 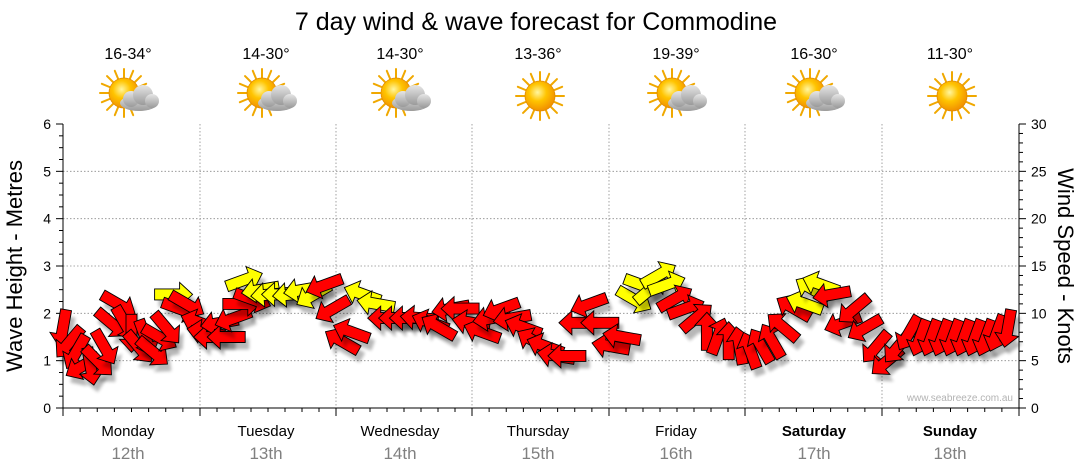 What do you see at coordinates (814, 431) in the screenshot?
I see `day-name-saturday: Saturday` at bounding box center [814, 431].